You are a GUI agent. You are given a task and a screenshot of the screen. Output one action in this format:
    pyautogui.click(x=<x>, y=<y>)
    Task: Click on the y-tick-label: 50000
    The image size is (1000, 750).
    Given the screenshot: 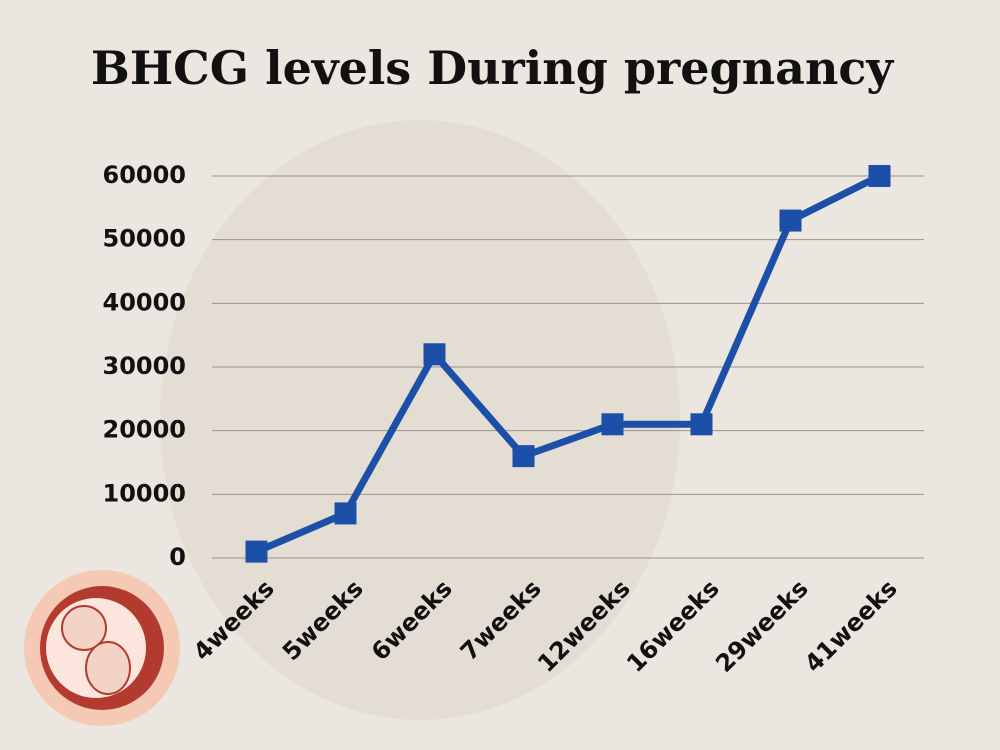 What is the action you would take?
    pyautogui.click(x=145, y=239)
    